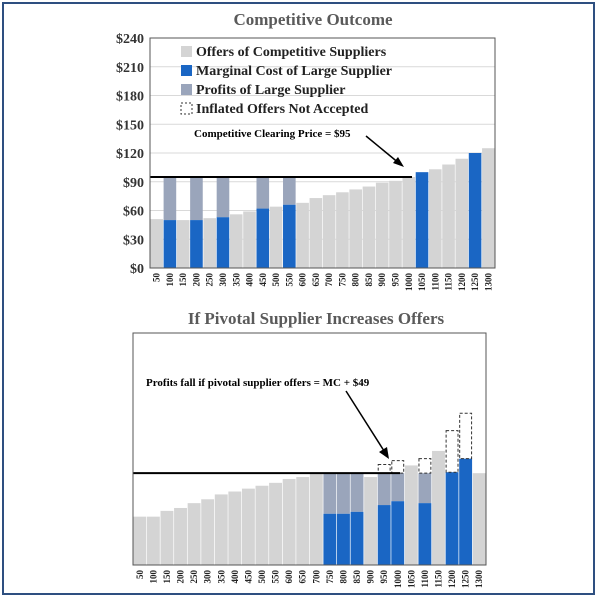 The height and width of the screenshot is (600, 600). Describe the element at coordinates (130, 39) in the screenshot. I see `y-tick-label: $240` at that location.